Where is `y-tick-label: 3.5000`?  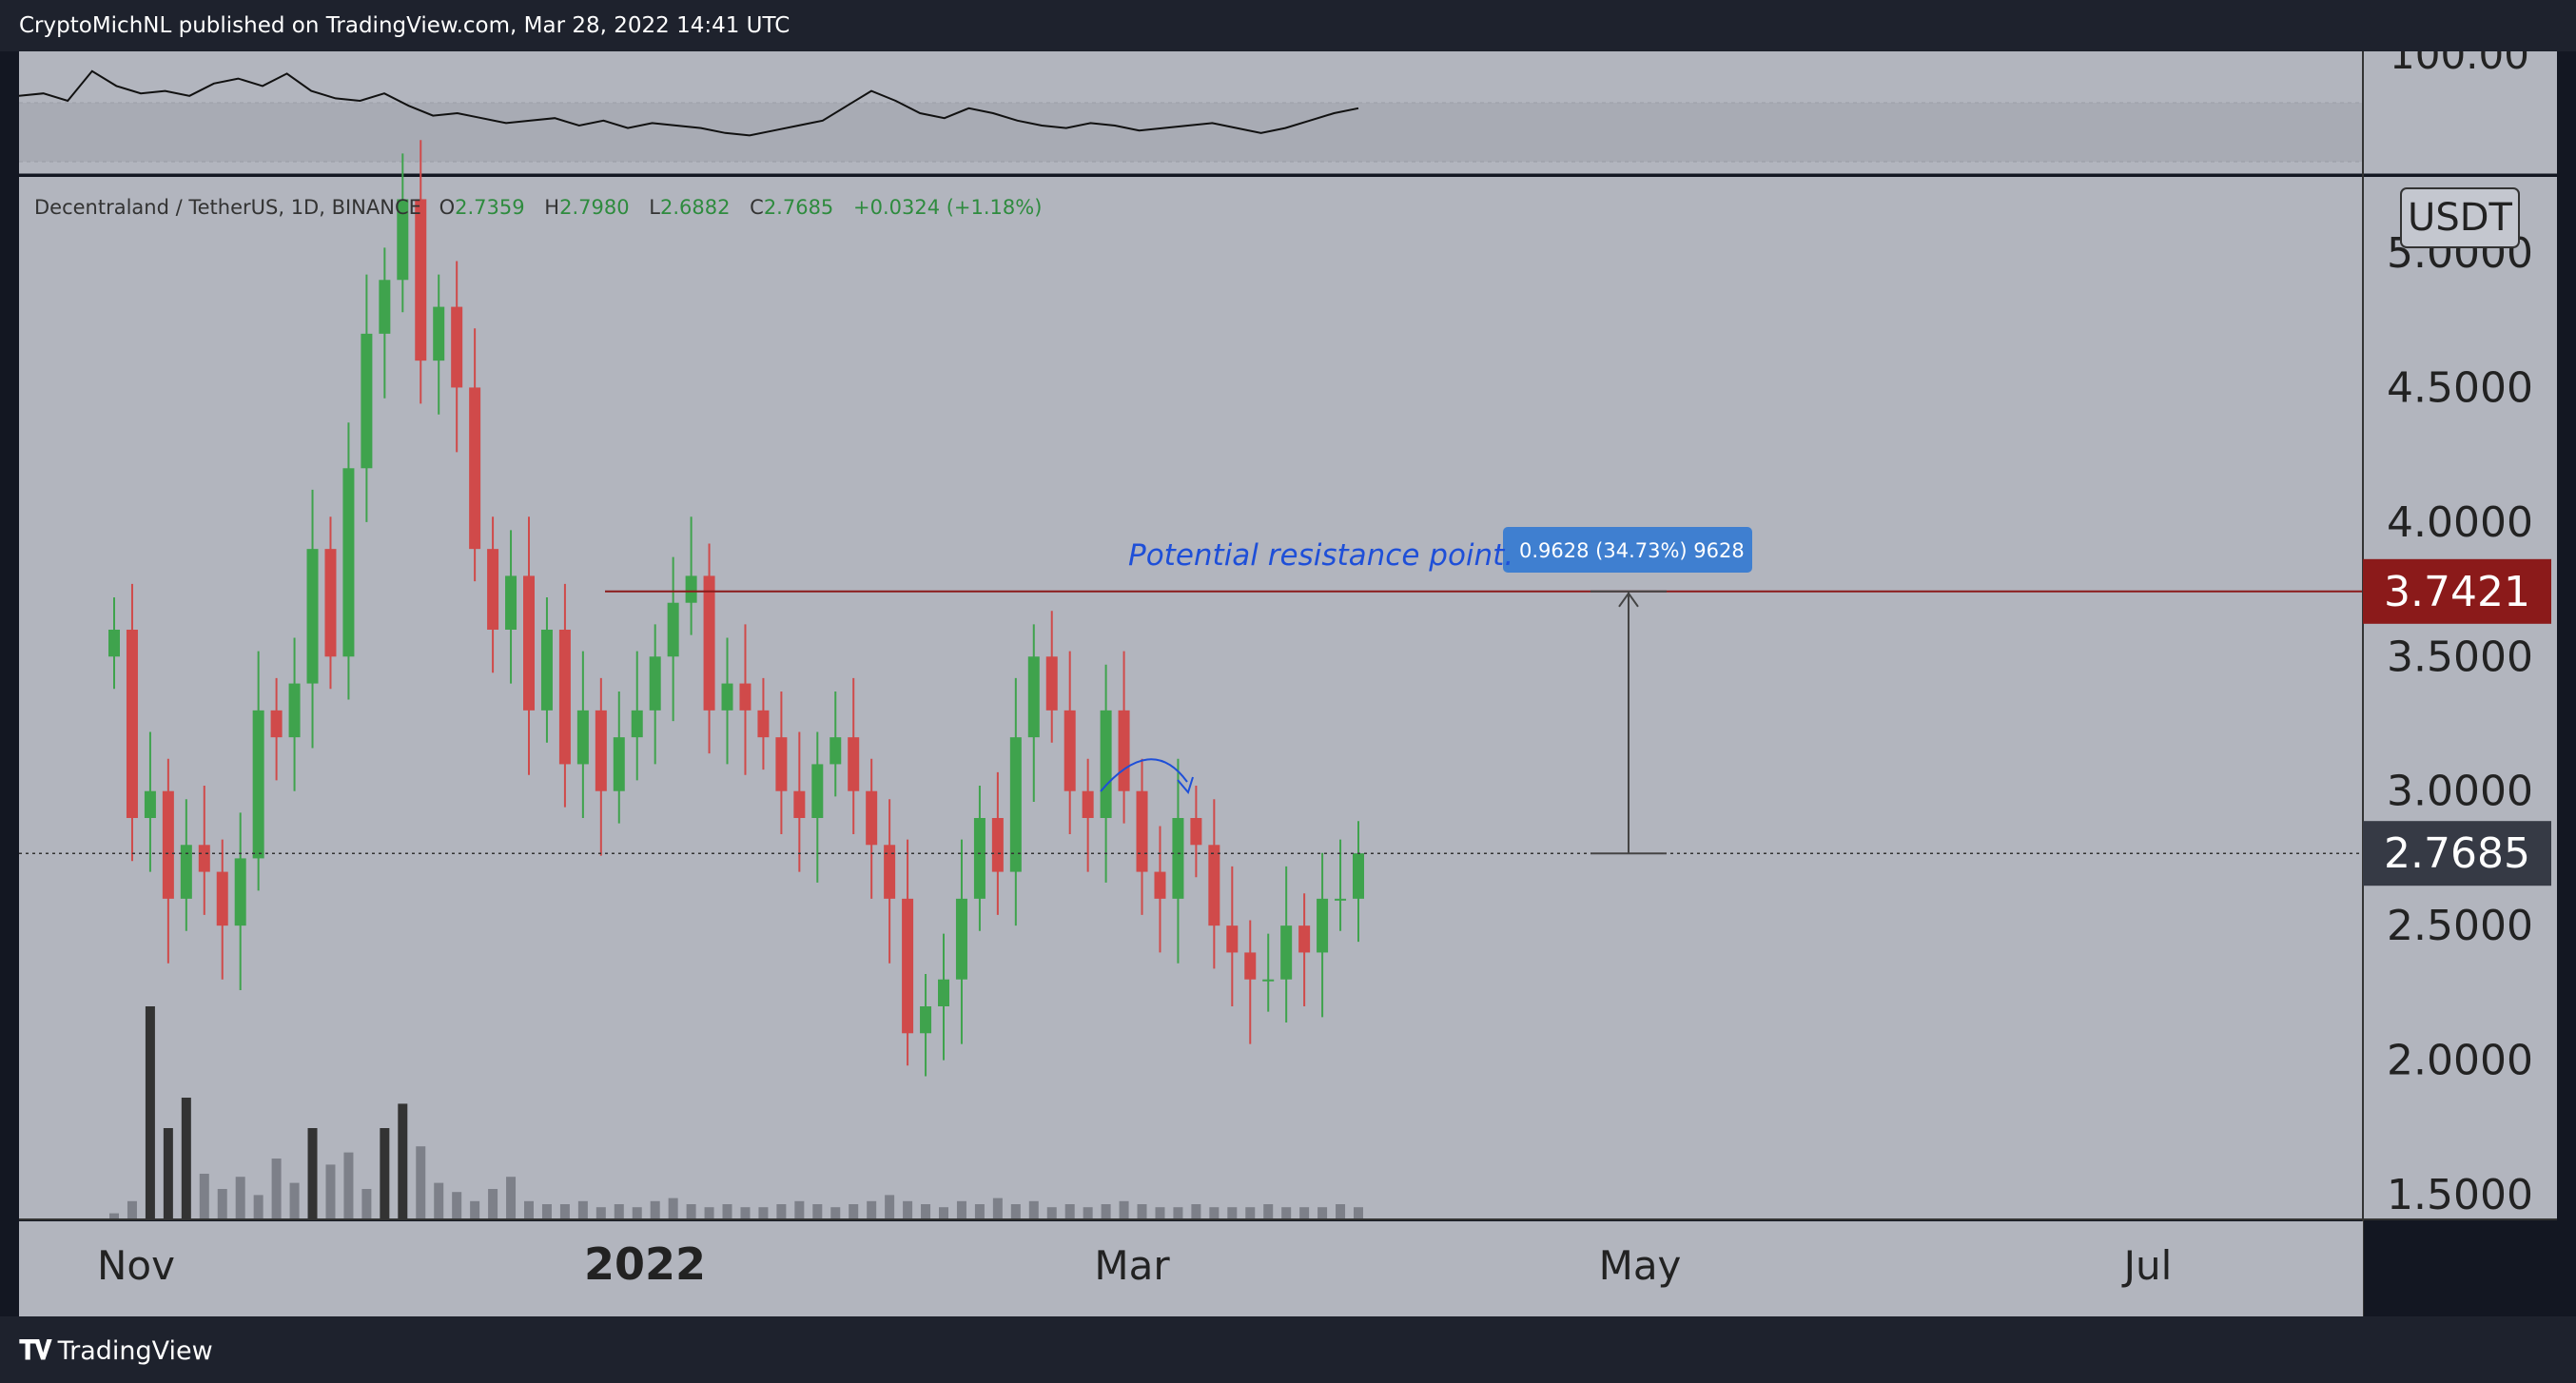
y-tick-label: 3.5000 is located at coordinates (2460, 657).